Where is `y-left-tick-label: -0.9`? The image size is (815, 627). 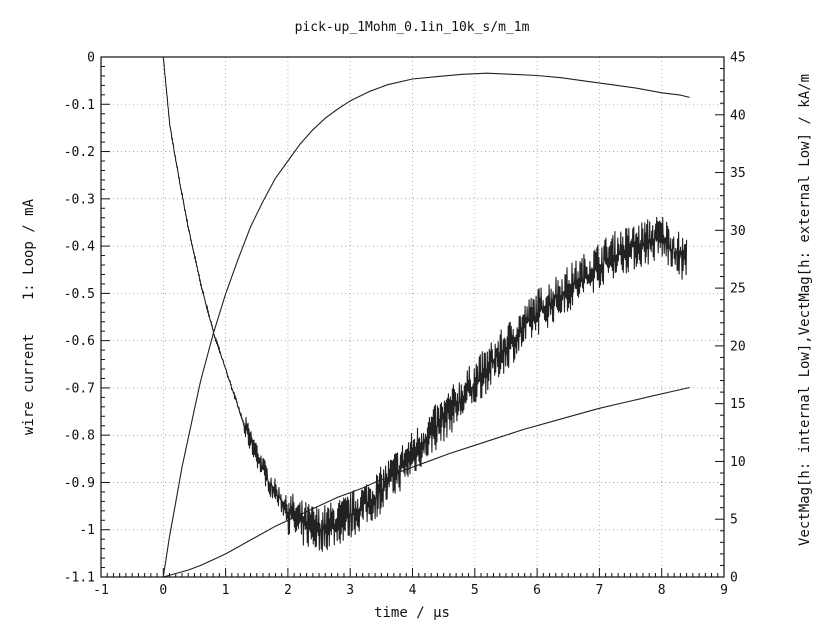
y-left-tick-label: -0.9 is located at coordinates (79, 483).